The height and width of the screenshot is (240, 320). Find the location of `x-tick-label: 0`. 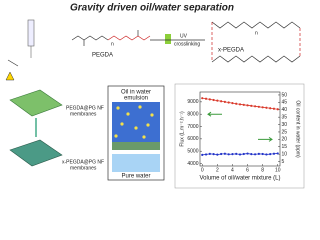

x-tick-label: 0 is located at coordinates (202, 170).